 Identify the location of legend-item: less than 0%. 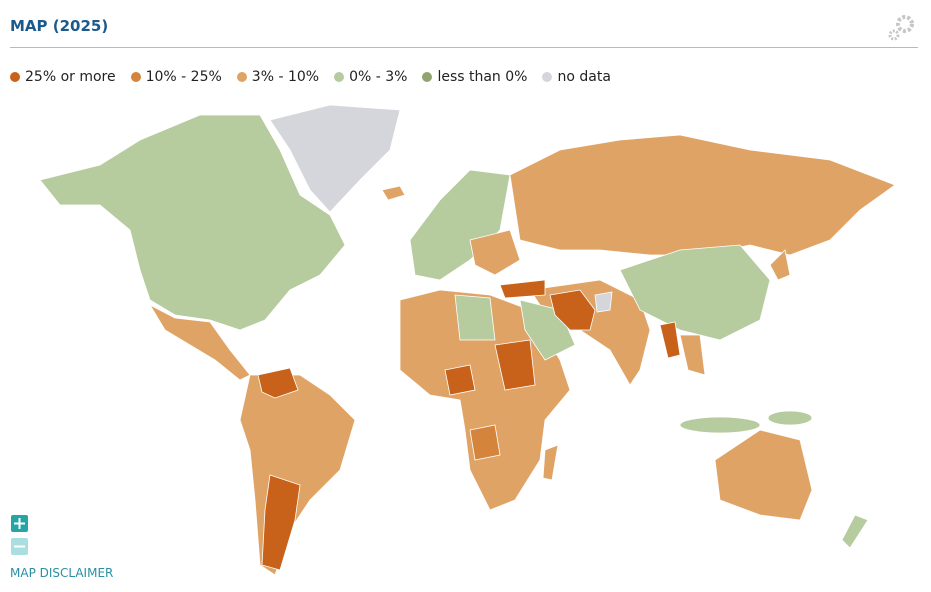
(474, 77).